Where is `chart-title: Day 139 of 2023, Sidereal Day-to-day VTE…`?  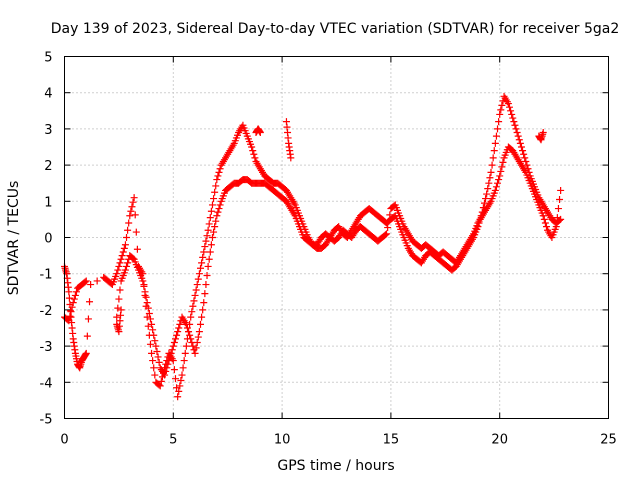 chart-title: Day 139 of 2023, Sidereal Day-to-day VTE… is located at coordinates (335, 29).